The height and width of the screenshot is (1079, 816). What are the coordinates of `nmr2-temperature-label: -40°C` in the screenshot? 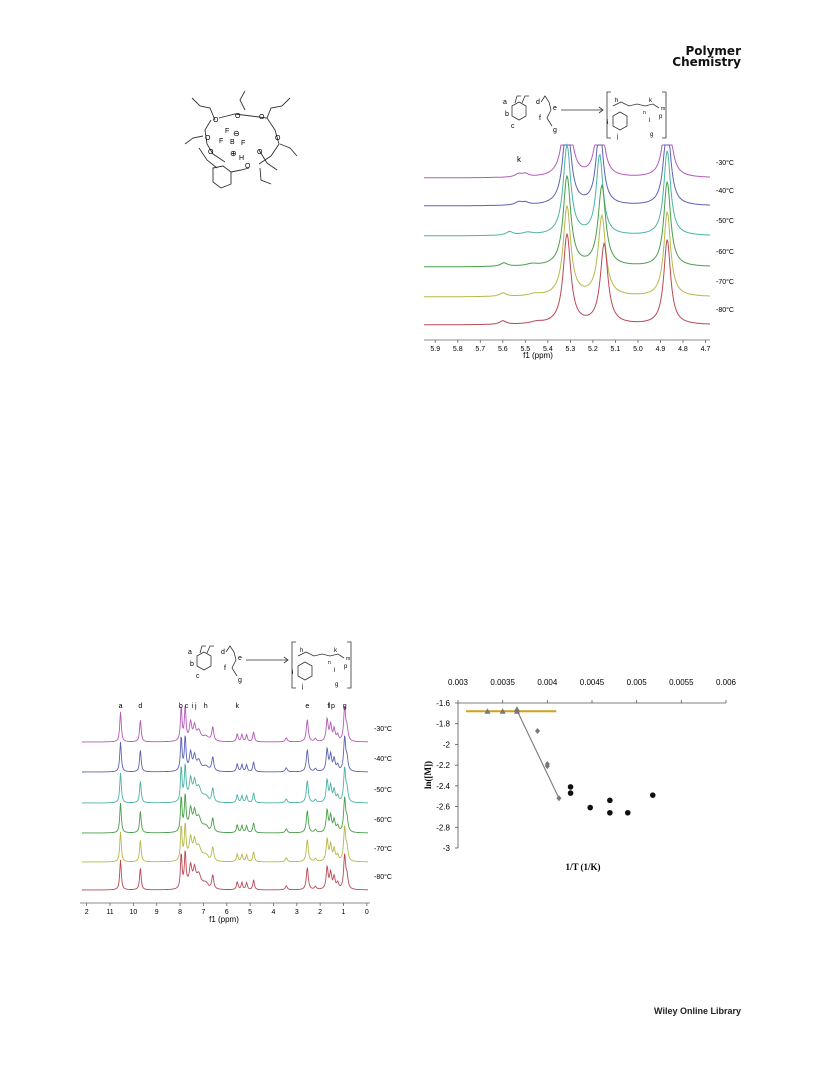 It's located at (383, 759).